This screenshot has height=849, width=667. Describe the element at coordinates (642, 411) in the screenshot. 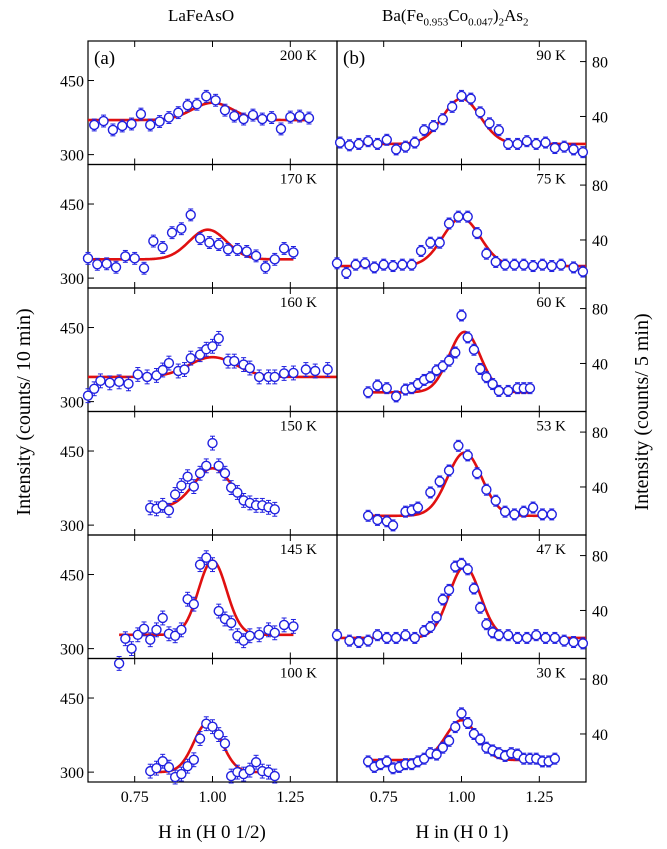

I see `right-y-axis-title: Intensity (counts/ 5 min)` at that location.